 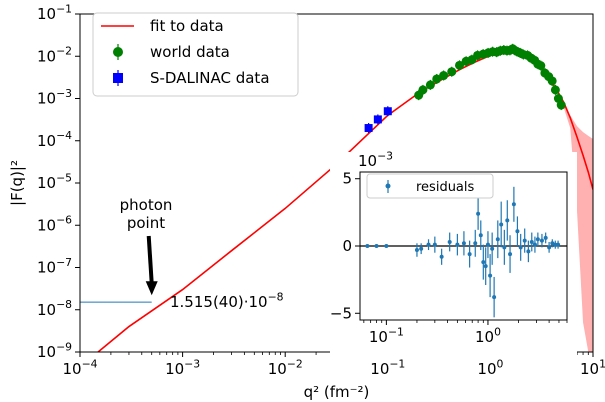 I want to click on y-tick-label: 10⁻⁹, so click(x=54, y=350).